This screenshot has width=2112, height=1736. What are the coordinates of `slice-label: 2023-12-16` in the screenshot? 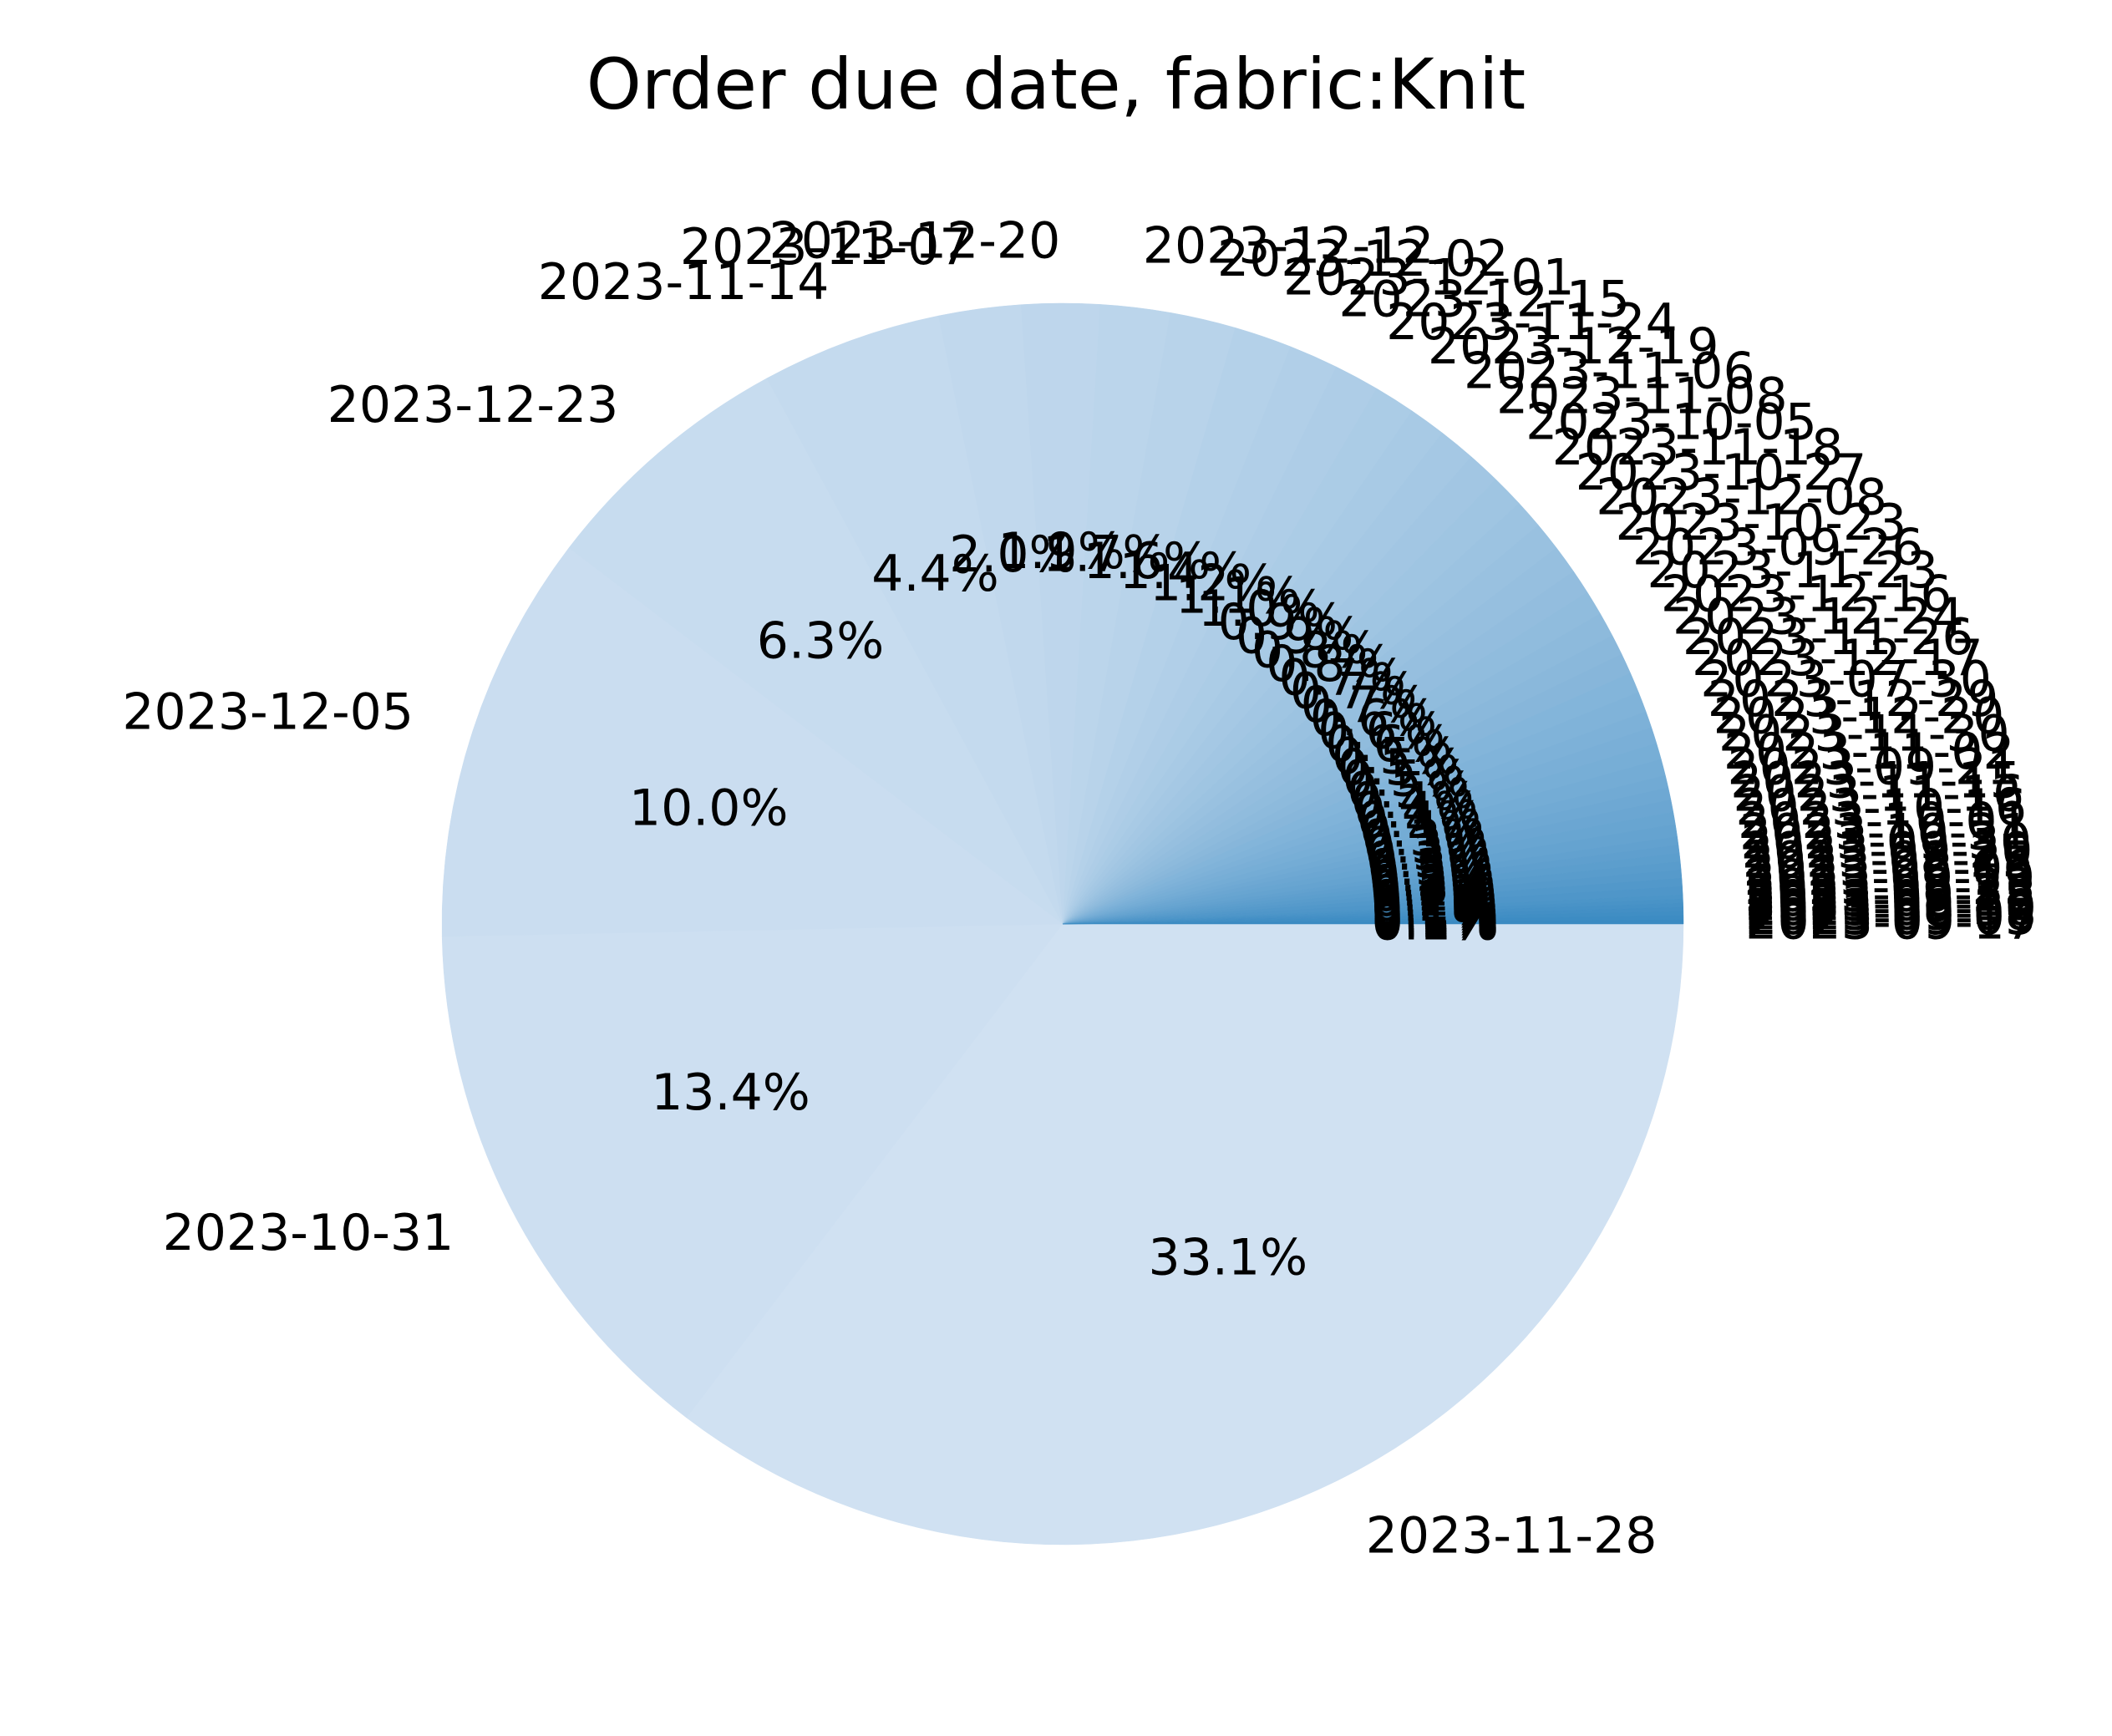 It's located at (1806, 595).